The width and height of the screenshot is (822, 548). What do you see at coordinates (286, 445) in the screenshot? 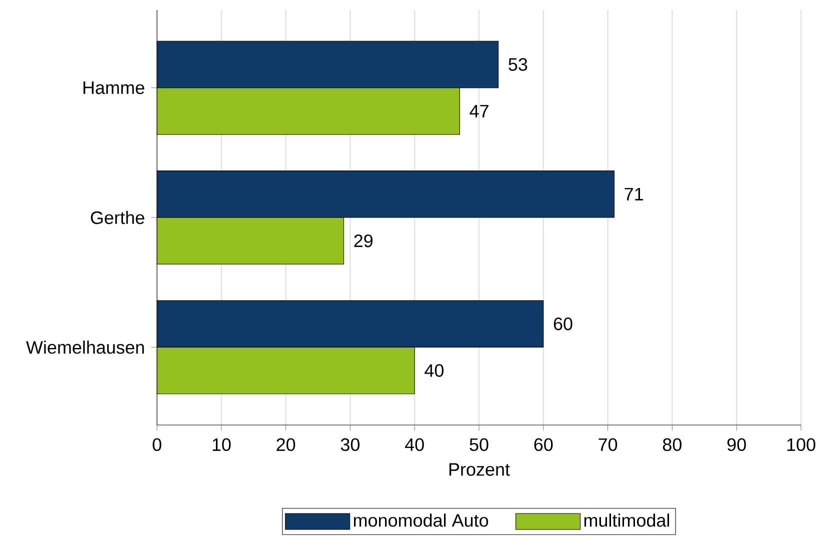
I see `x-tick-label: 20` at bounding box center [286, 445].